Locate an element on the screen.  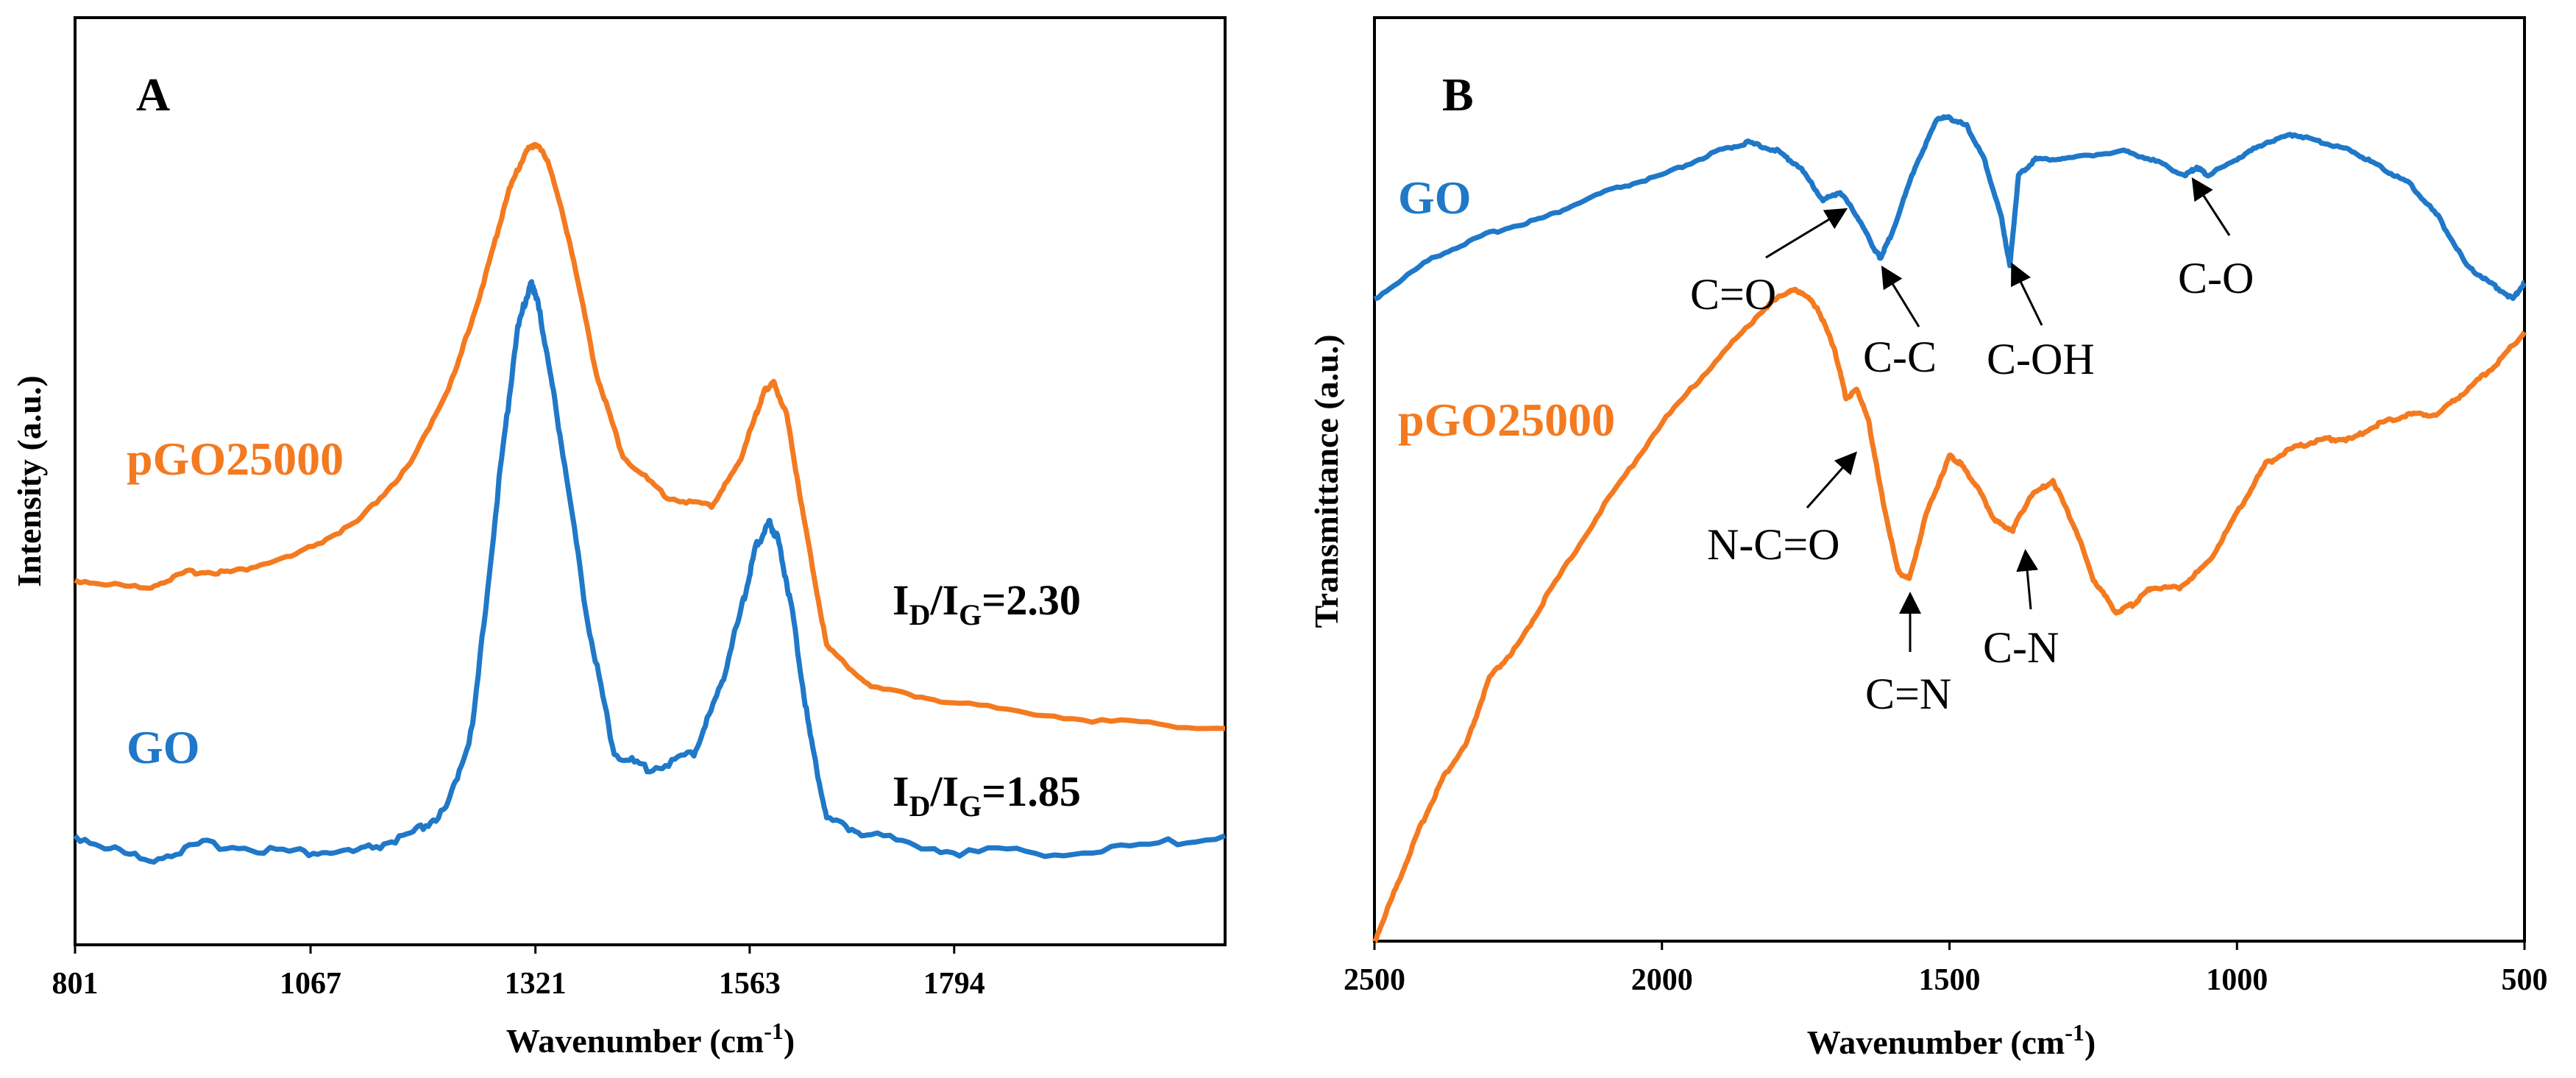
x-tick-label: 1794 is located at coordinates (954, 984).